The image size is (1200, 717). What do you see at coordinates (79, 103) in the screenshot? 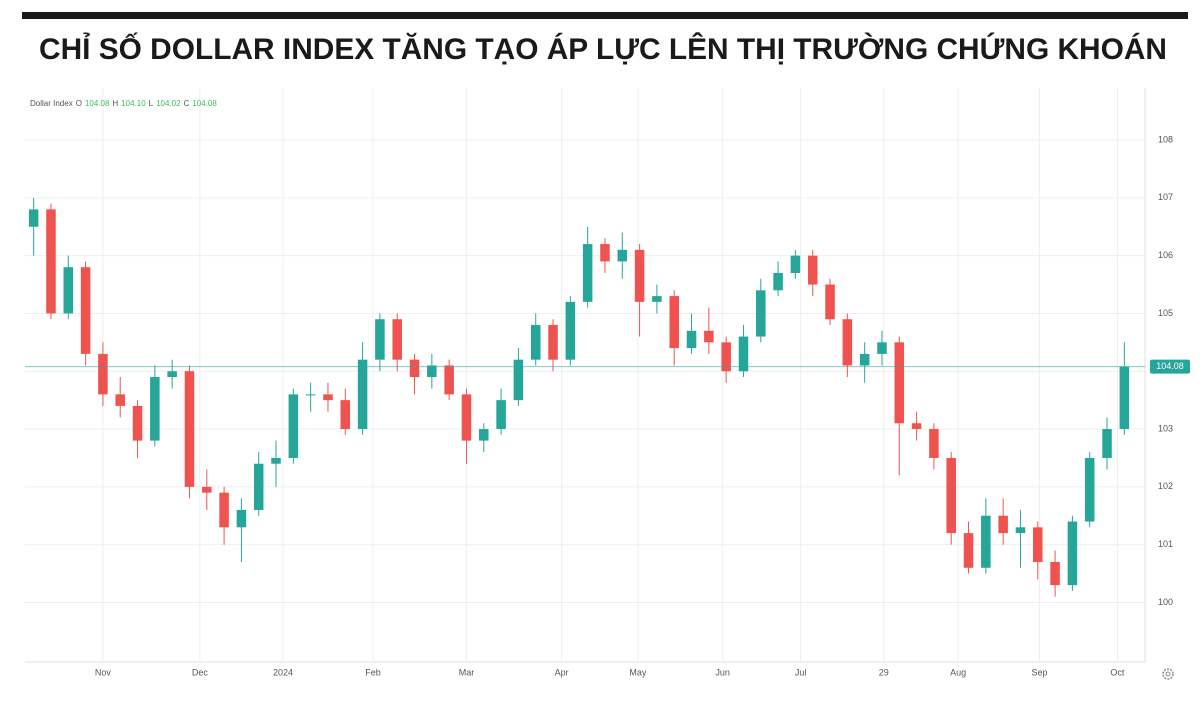
I see `legend-label: O` at bounding box center [79, 103].